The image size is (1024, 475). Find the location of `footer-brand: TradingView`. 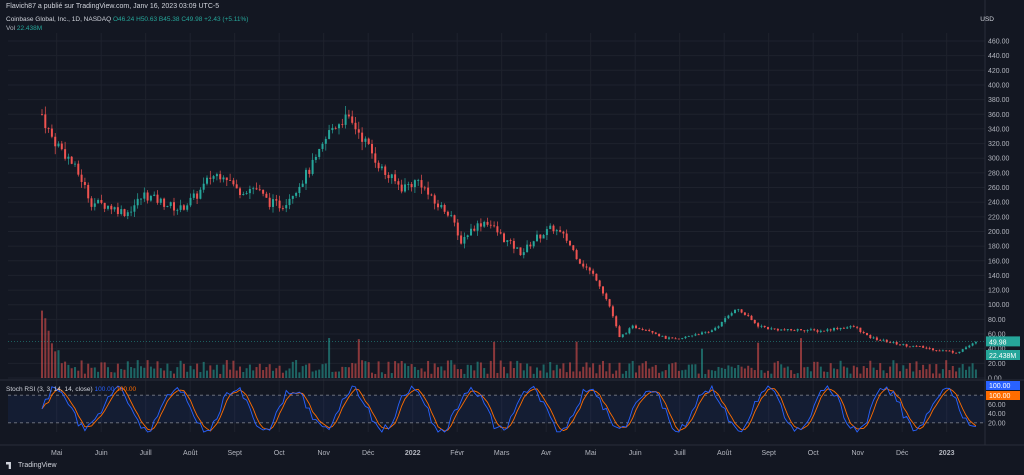

footer-brand: TradingView is located at coordinates (31, 465).